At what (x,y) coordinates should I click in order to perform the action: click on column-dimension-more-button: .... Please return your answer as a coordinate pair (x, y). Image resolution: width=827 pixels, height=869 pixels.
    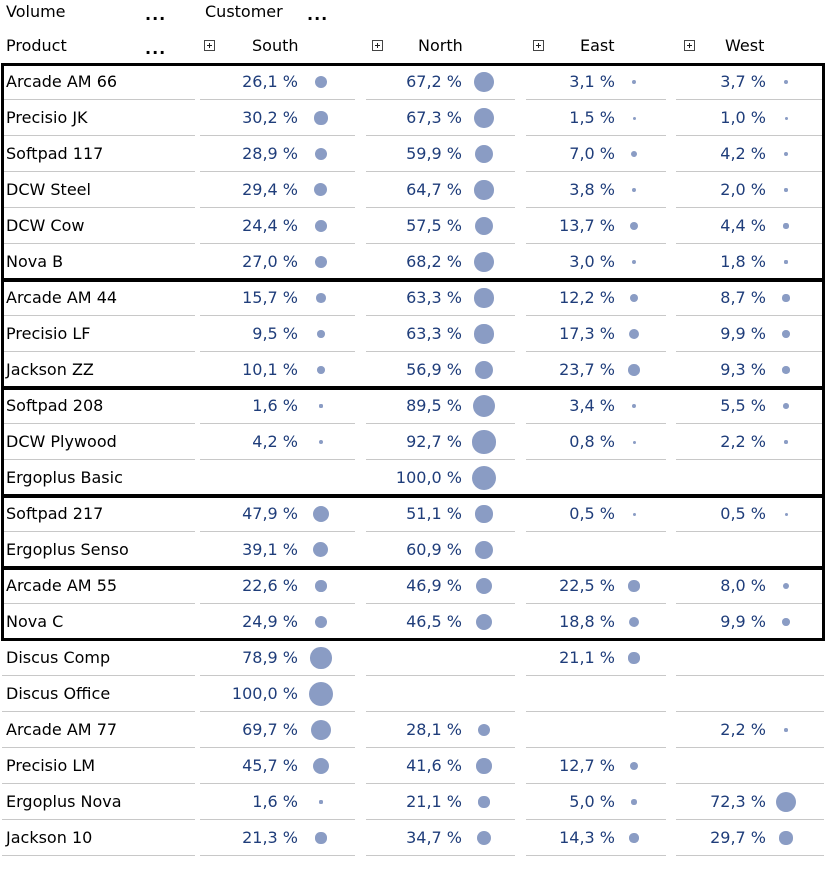
    Looking at the image, I should click on (318, 14).